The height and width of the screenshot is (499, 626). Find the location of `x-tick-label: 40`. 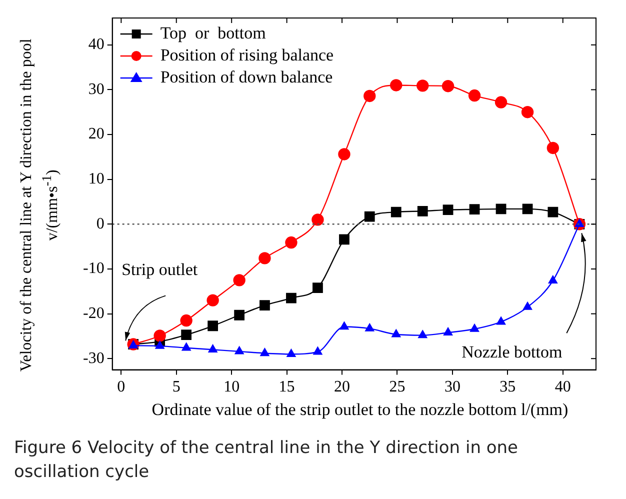

x-tick-label: 40 is located at coordinates (562, 387).